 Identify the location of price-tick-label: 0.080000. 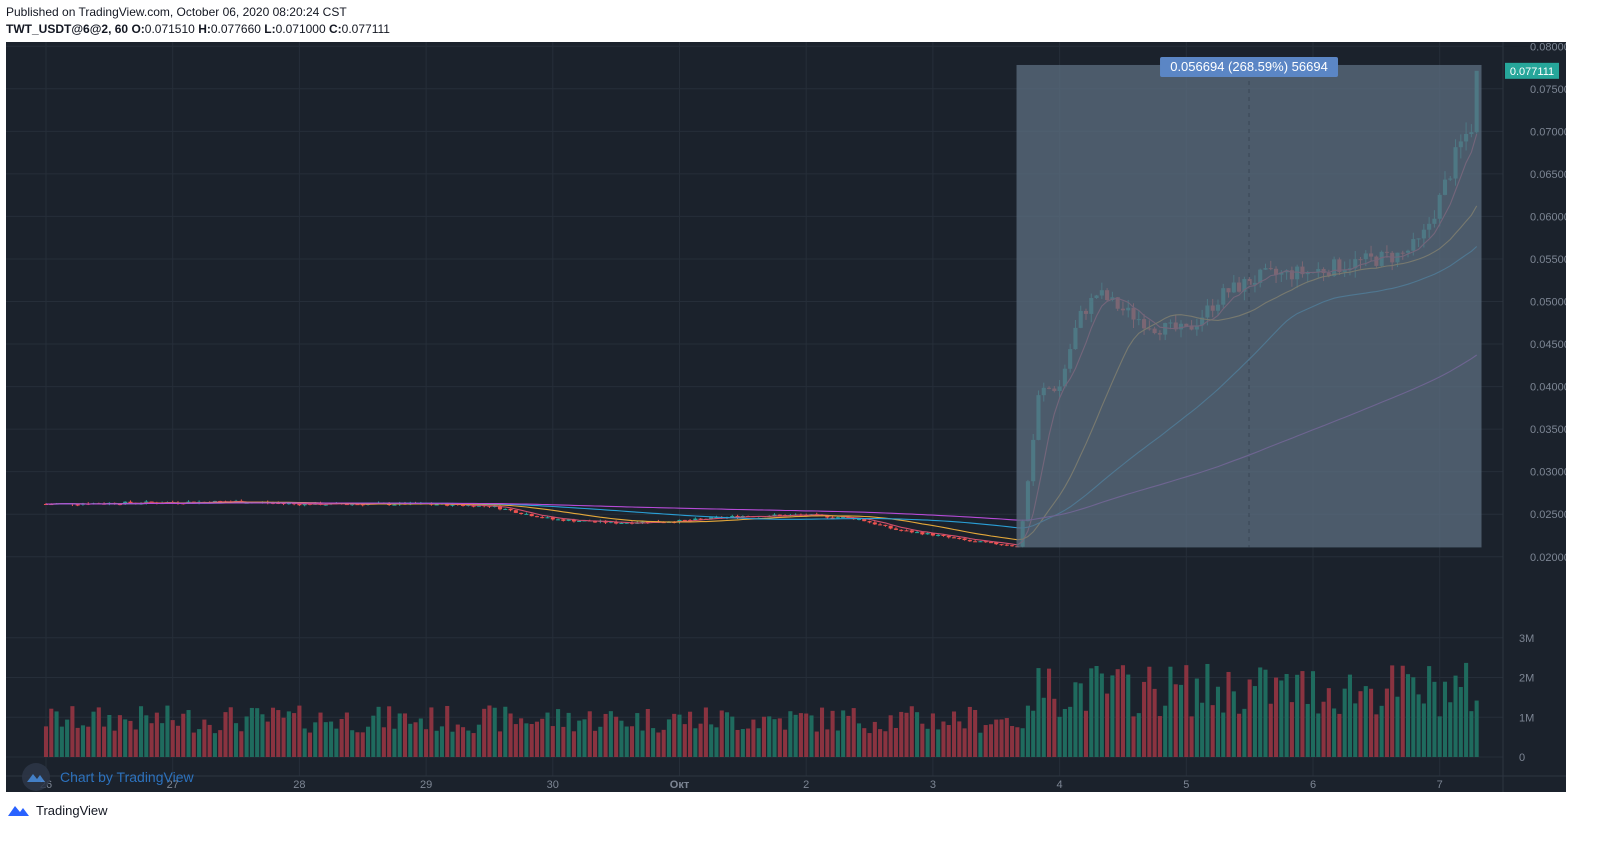
(1548, 47).